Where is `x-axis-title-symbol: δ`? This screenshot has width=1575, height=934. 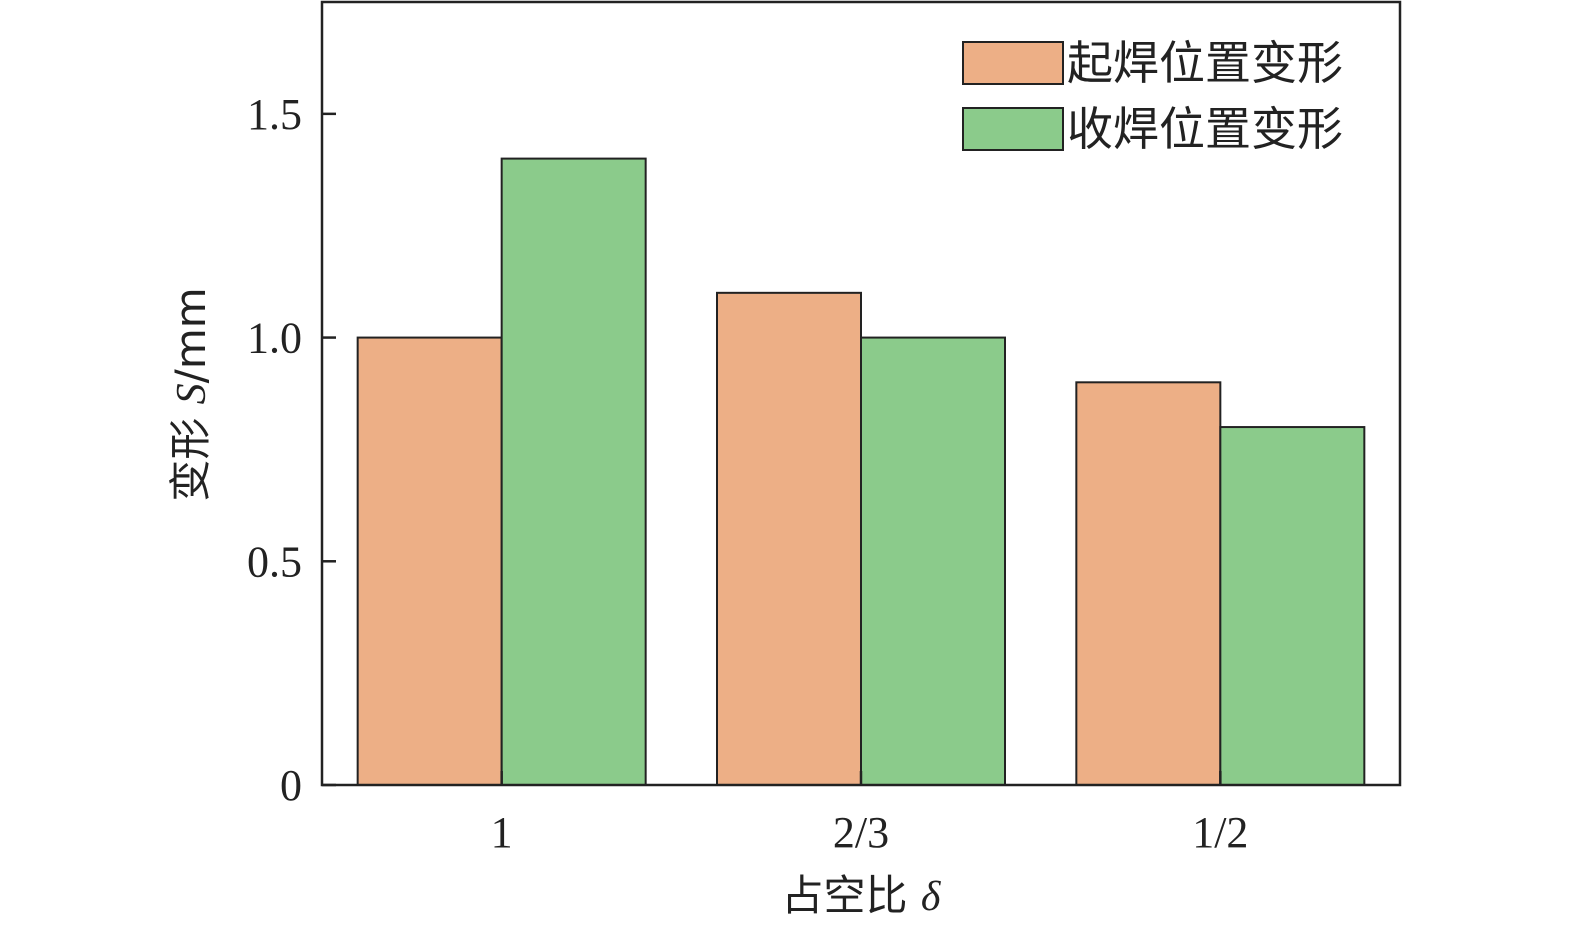 x-axis-title-symbol: δ is located at coordinates (931, 897).